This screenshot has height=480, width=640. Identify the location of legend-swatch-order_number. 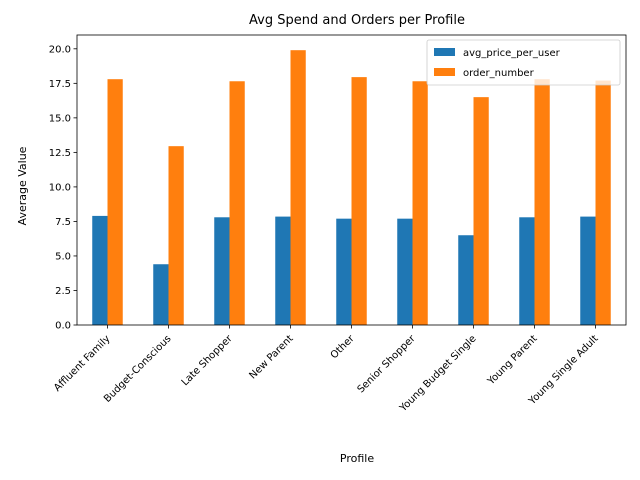
(444, 72).